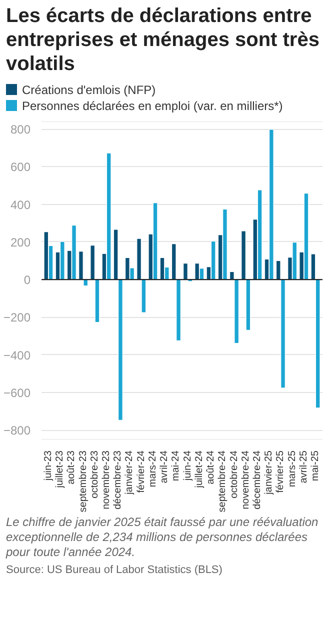  Describe the element at coordinates (20, 129) in the screenshot. I see `y-tick-label: 800` at that location.